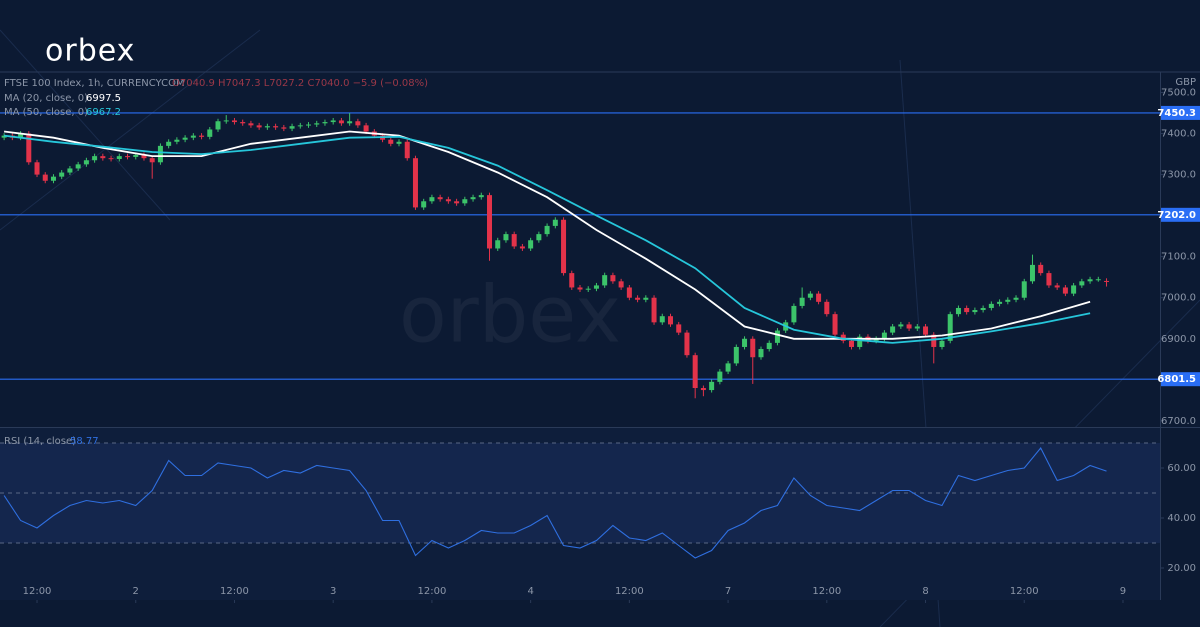  What do you see at coordinates (94, 83) in the screenshot?
I see `chart-title: FTSE 100 Index, 1h, CURRENCYCOM` at bounding box center [94, 83].